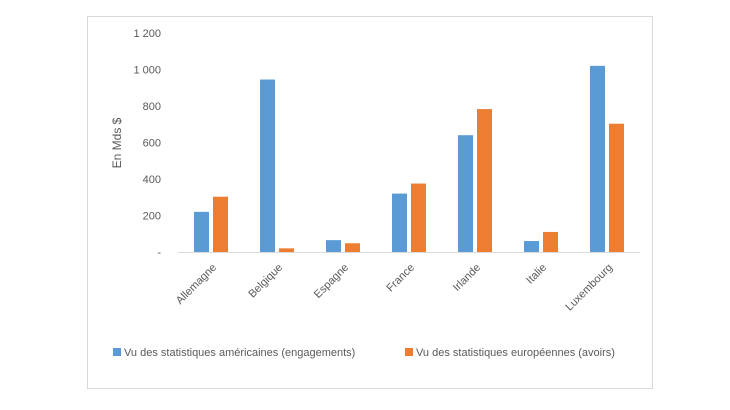  Describe the element at coordinates (400, 278) in the screenshot. I see `x-tick-label: France` at that location.